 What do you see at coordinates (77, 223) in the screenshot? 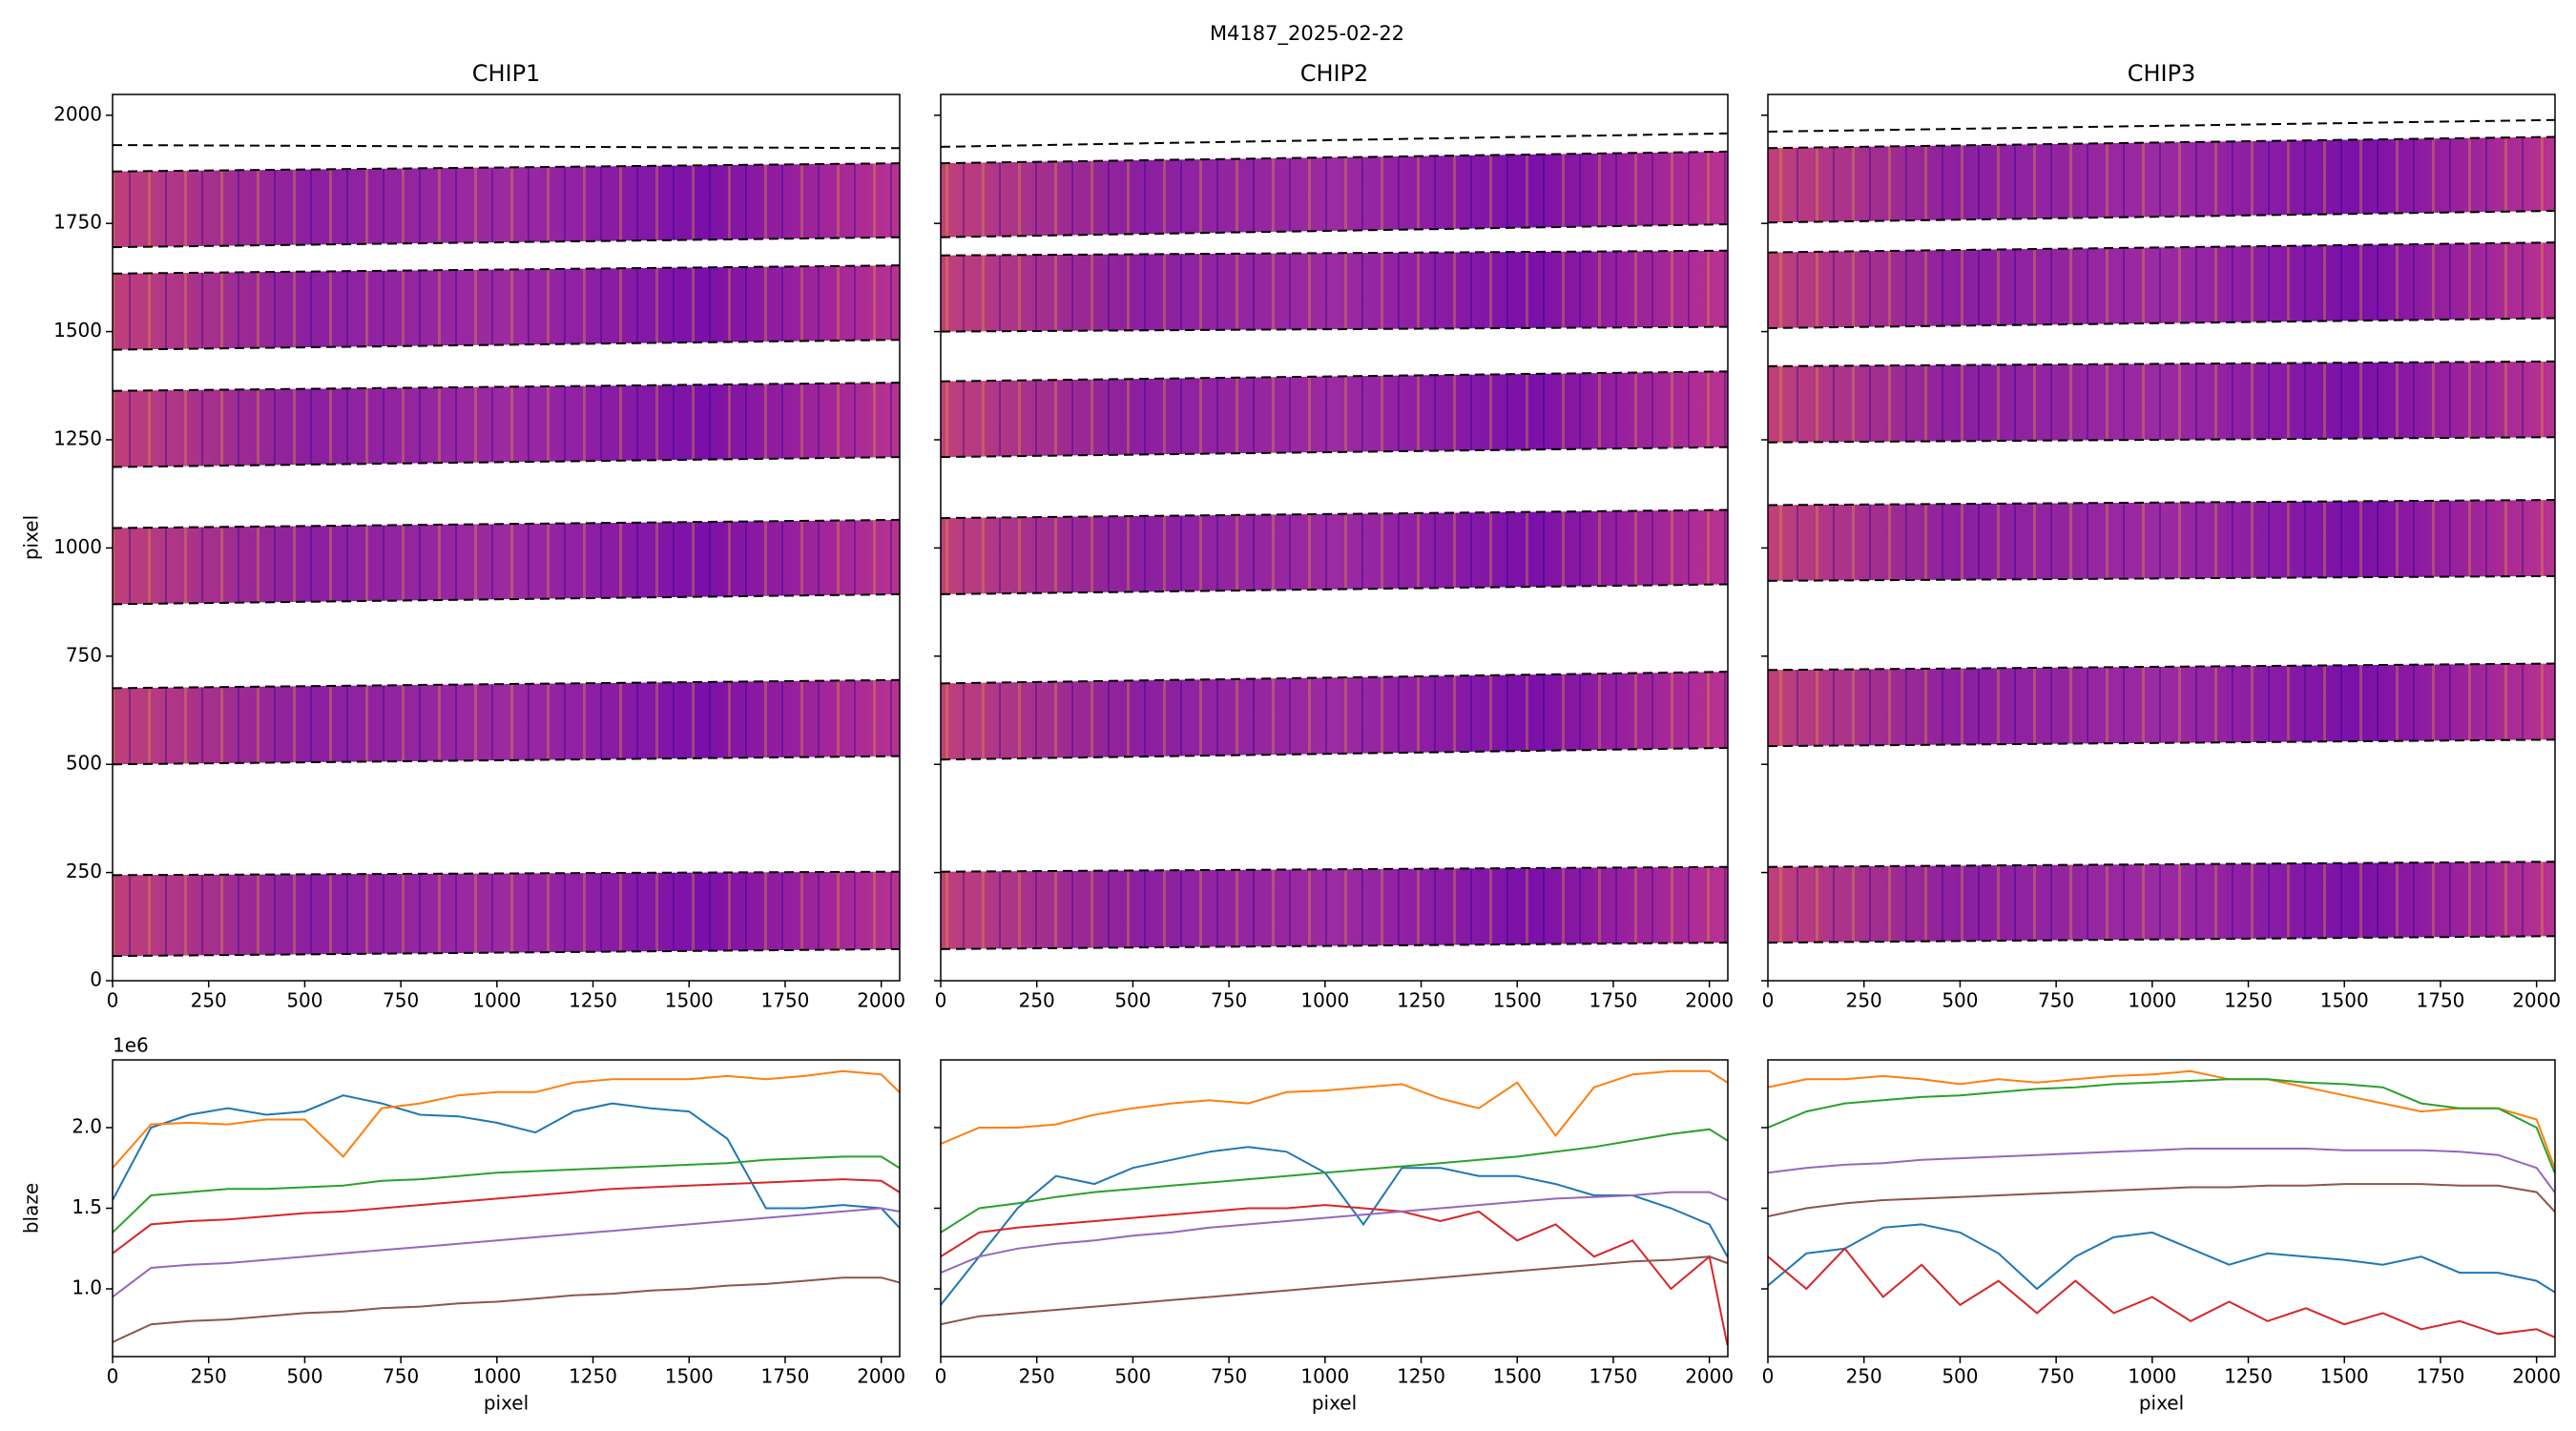
I see `y-tick-label: 1750` at bounding box center [77, 223].